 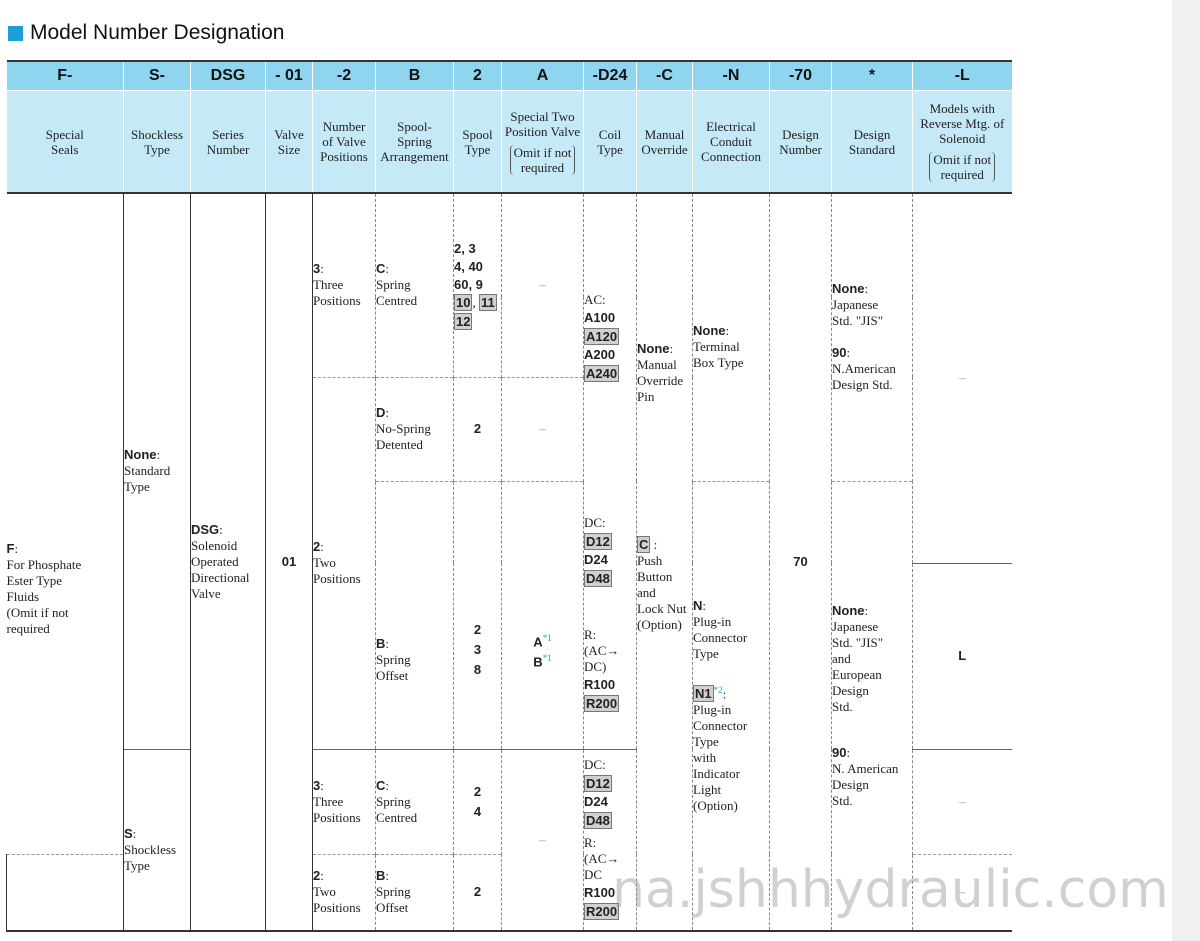 I want to click on text-line: with, so click(x=705, y=757).